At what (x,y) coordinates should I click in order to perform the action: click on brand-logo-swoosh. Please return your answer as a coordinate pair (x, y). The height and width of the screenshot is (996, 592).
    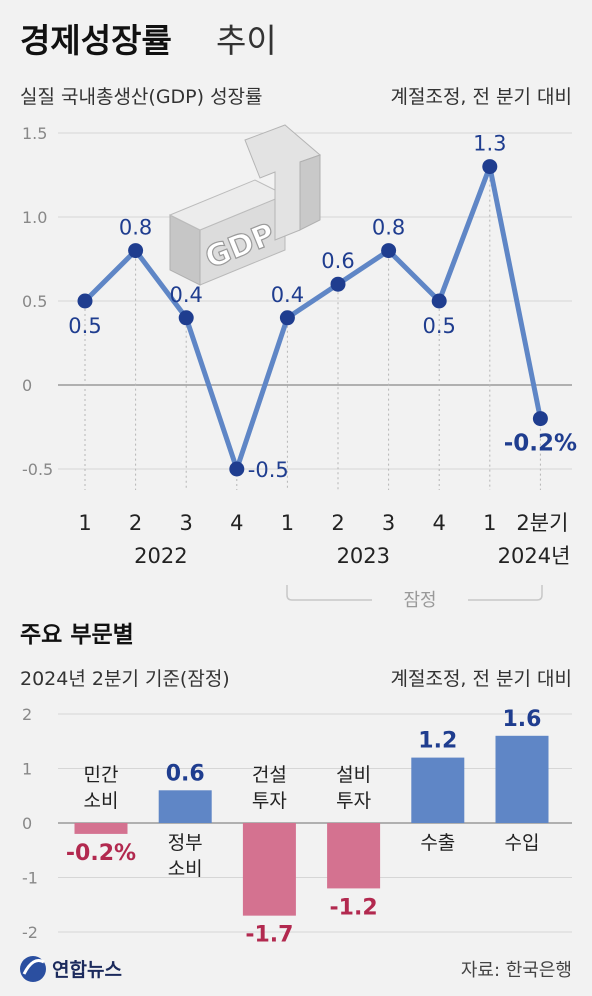
    Looking at the image, I should click on (33, 967).